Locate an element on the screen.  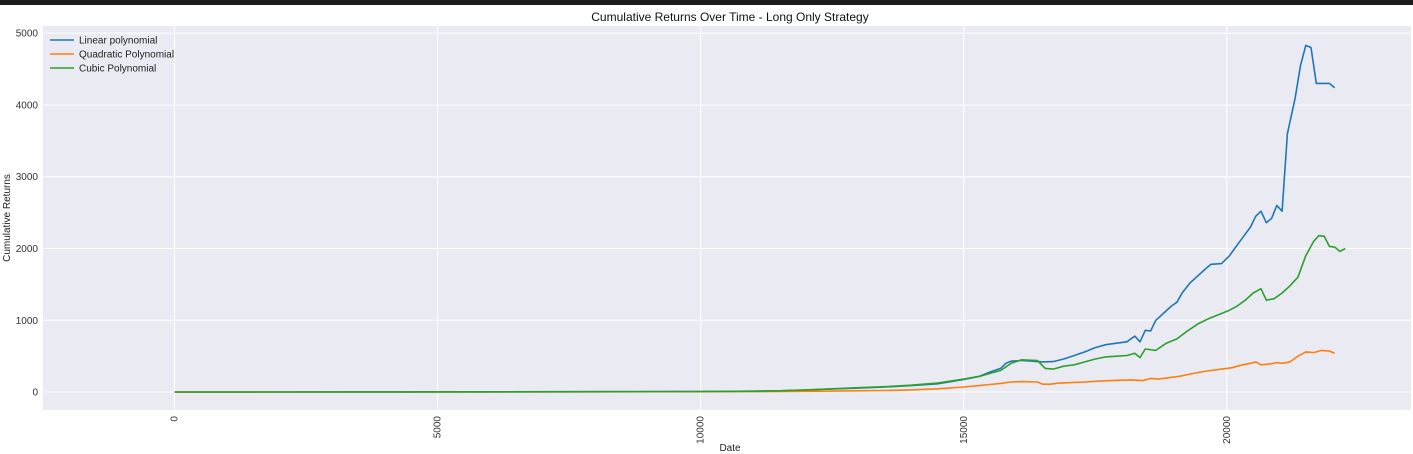
legend-label-3: Cubic Polynomial is located at coordinates (117, 69).